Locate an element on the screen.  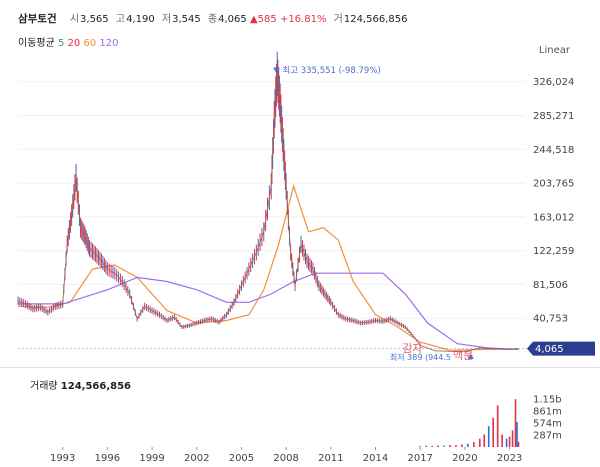
moving-average-legend: 이동평균 5 20 60 120 is located at coordinates (68, 41).